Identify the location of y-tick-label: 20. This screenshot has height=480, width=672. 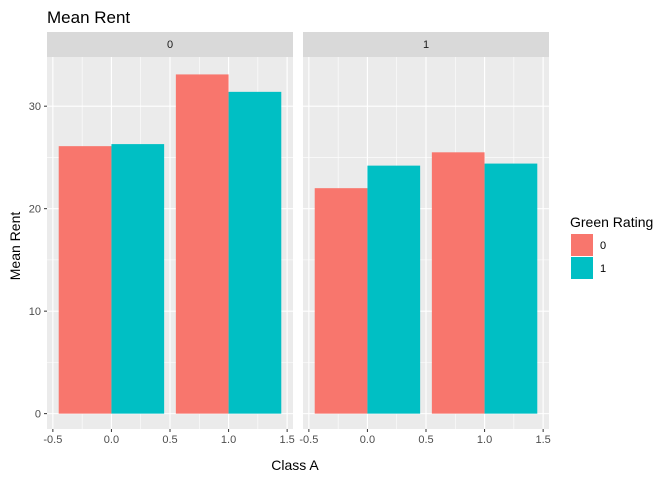
(35, 210).